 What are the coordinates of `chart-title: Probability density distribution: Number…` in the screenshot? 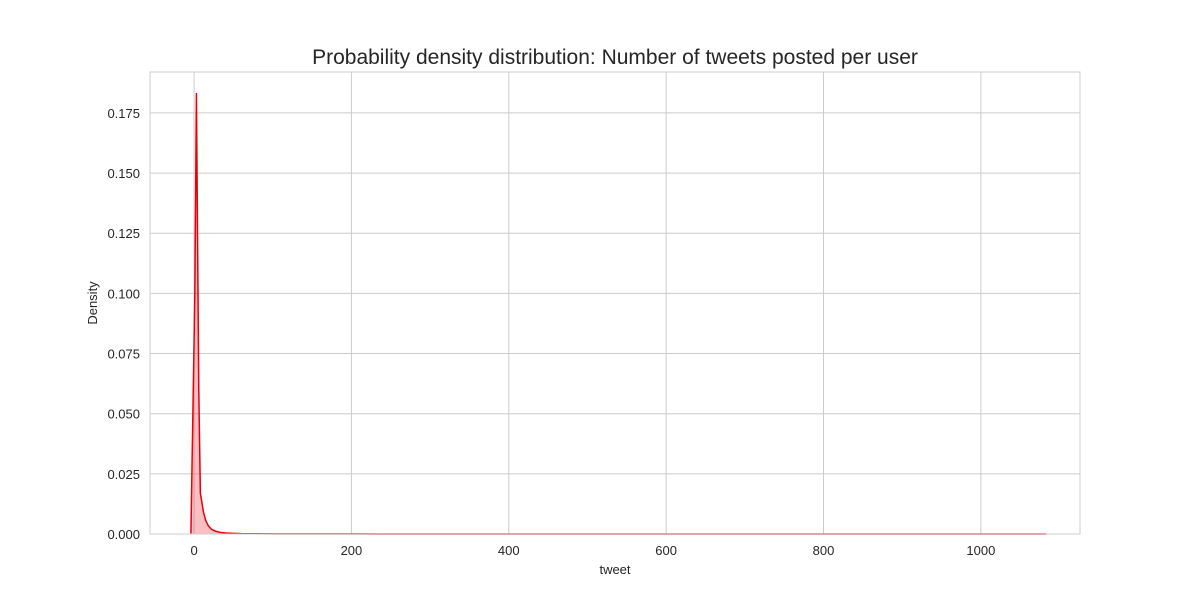 It's located at (615, 57).